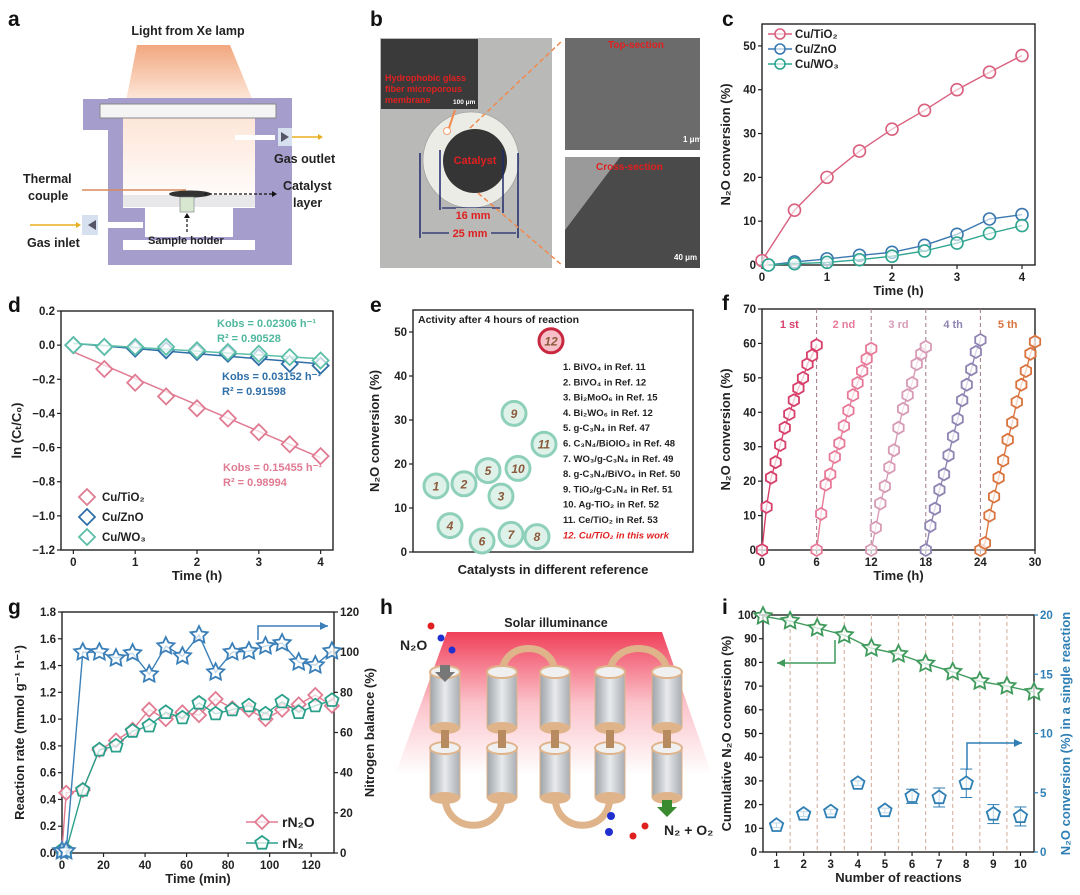 The height and width of the screenshot is (895, 1080). What do you see at coordinates (186, 241) in the screenshot?
I see `sample-holder-label: Sample holder` at bounding box center [186, 241].